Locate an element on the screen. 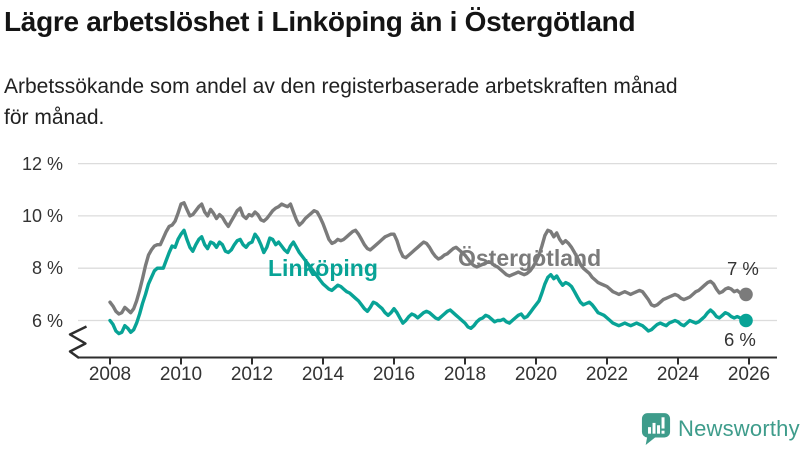  newsworthy-logo: Newsworthy is located at coordinates (720, 429).